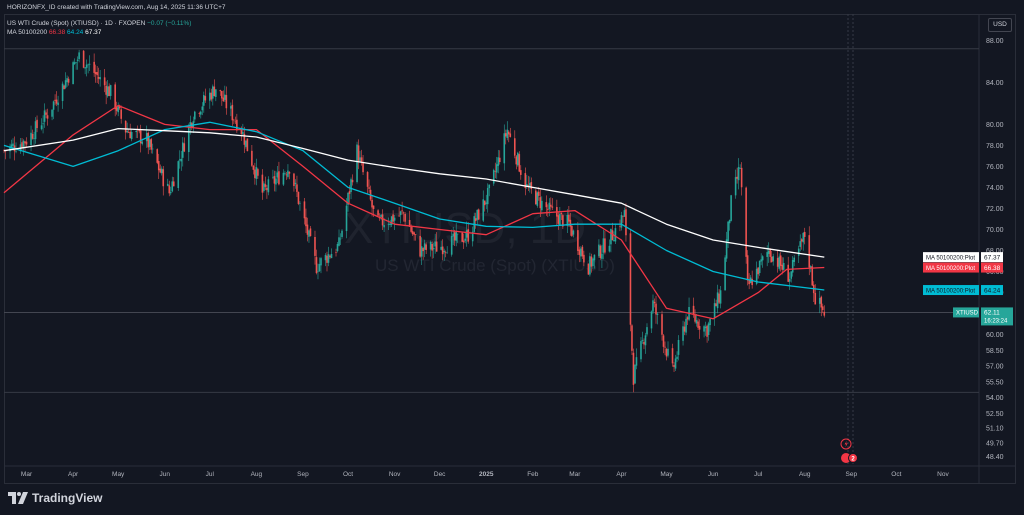  Describe the element at coordinates (995, 457) in the screenshot. I see `price-tick-label: 48.40` at that location.